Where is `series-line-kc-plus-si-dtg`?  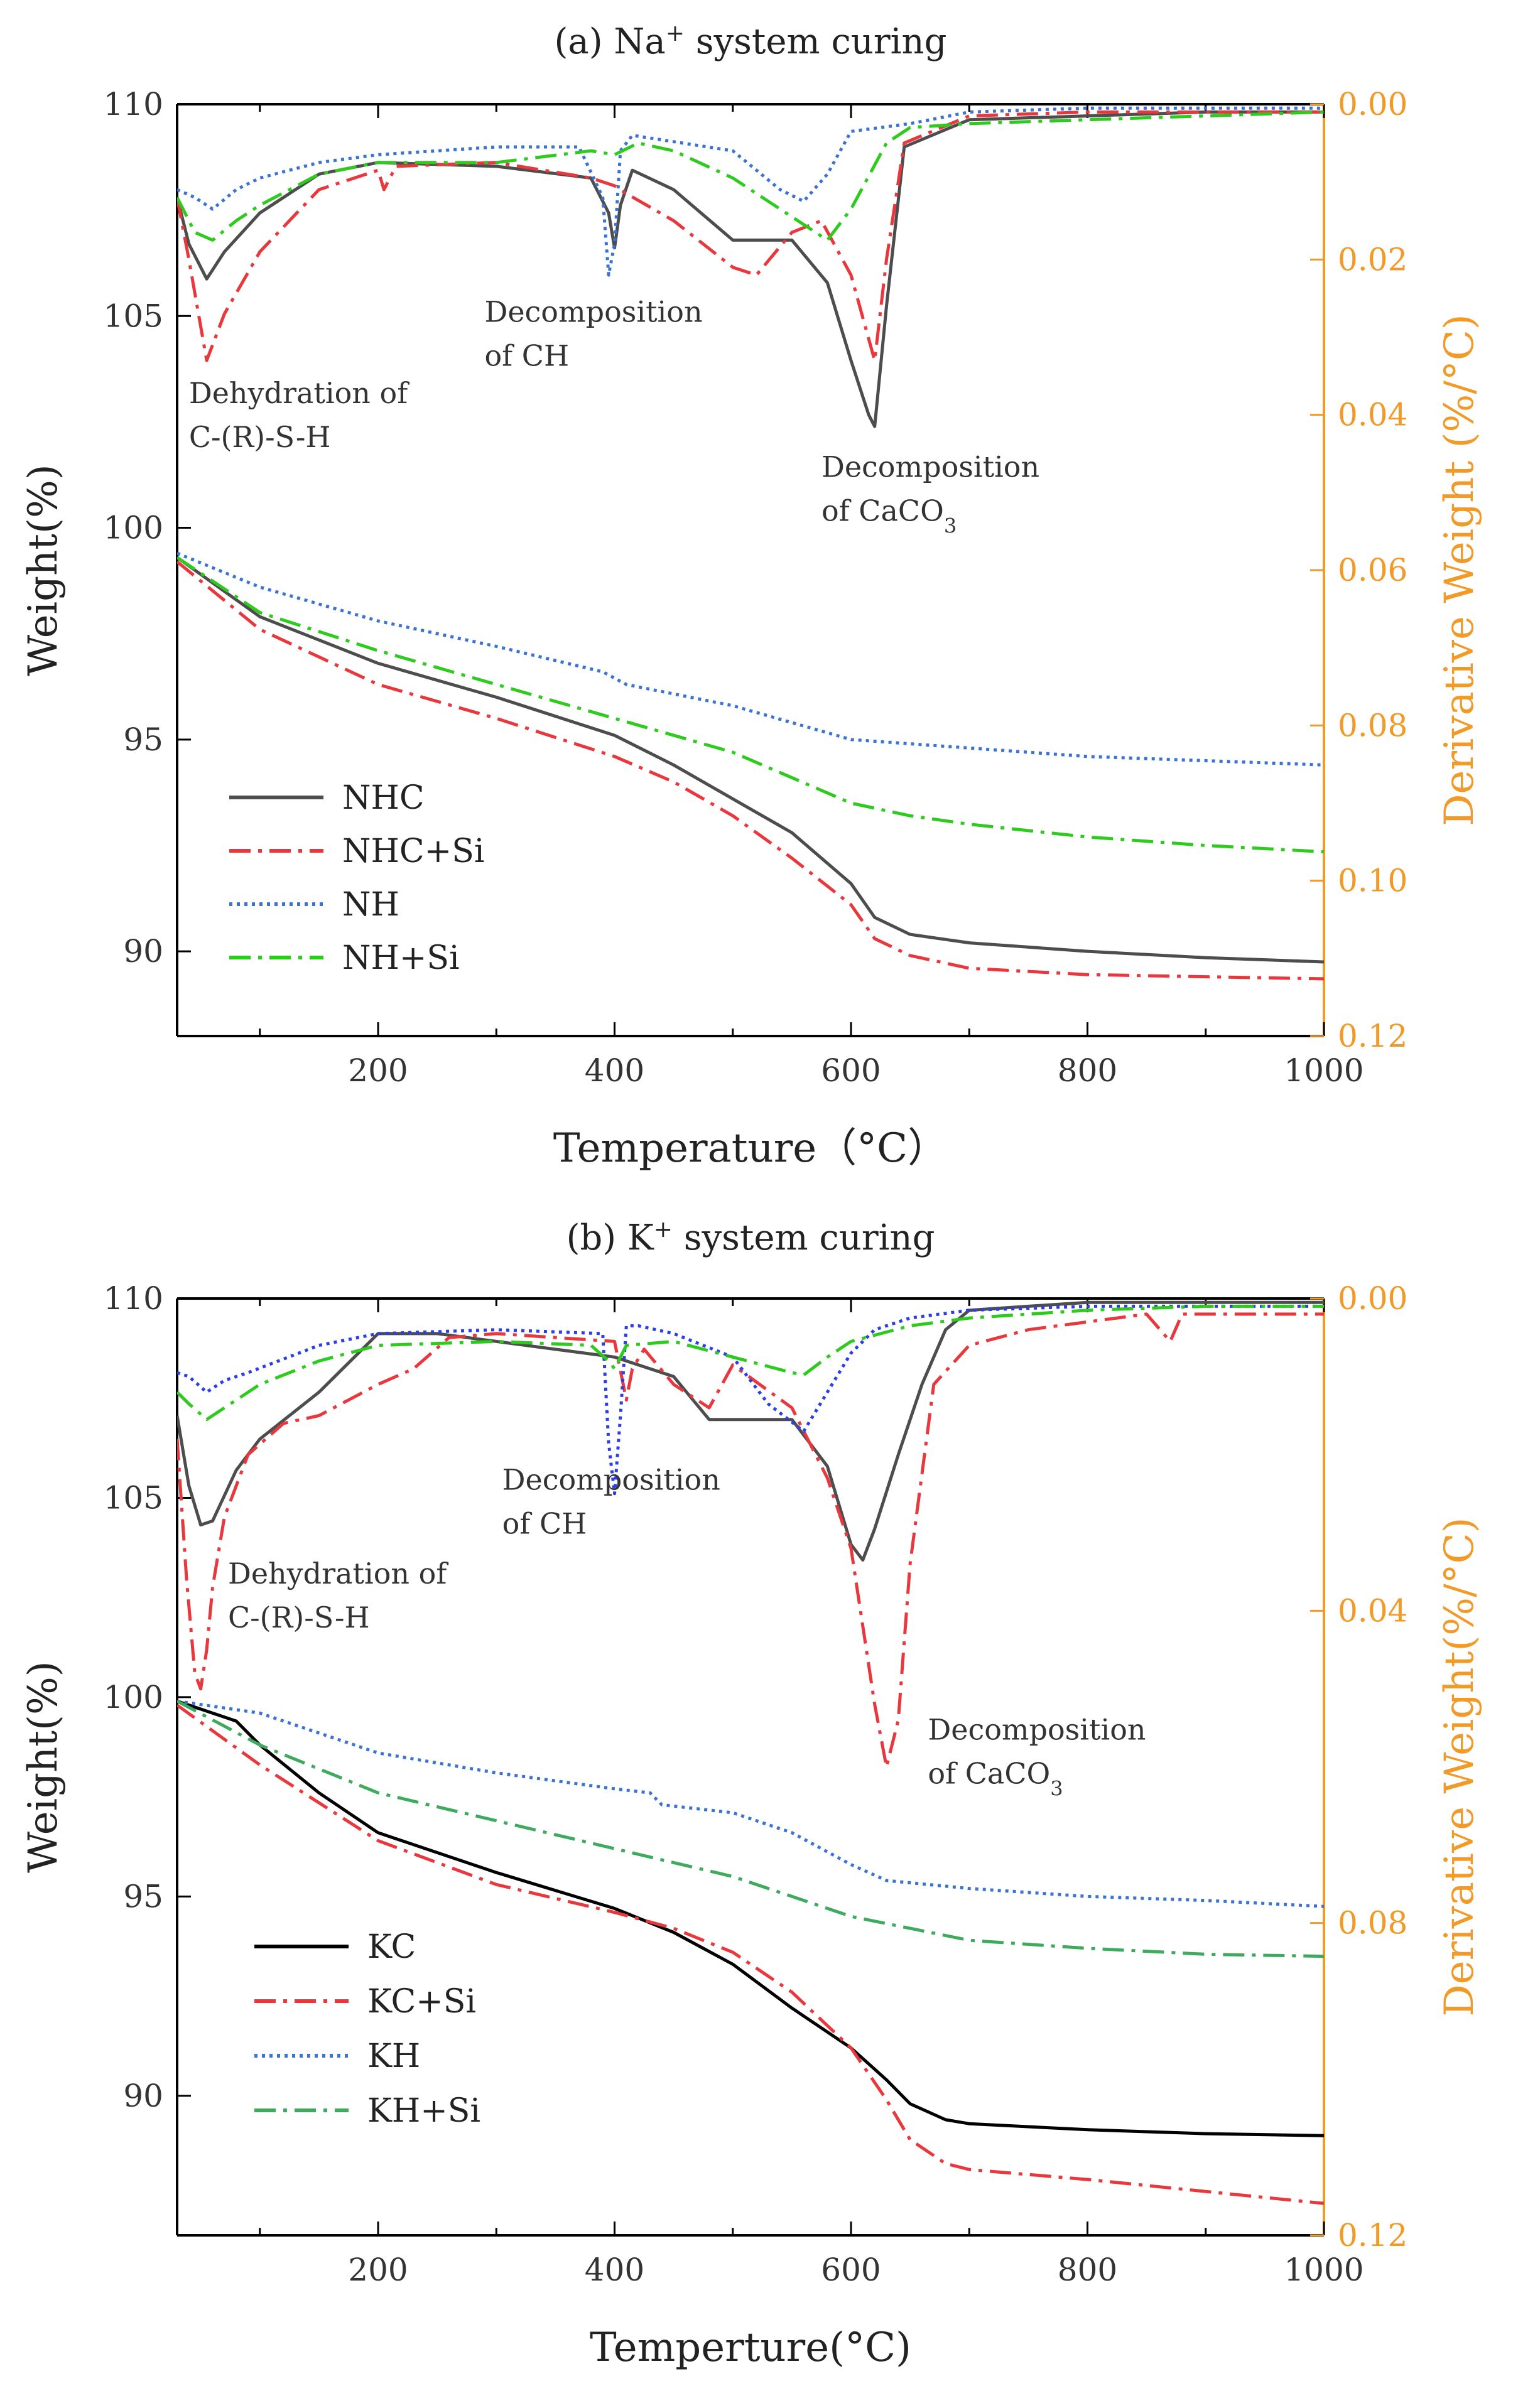 series-line-kc-plus-si-dtg is located at coordinates (750, 1540).